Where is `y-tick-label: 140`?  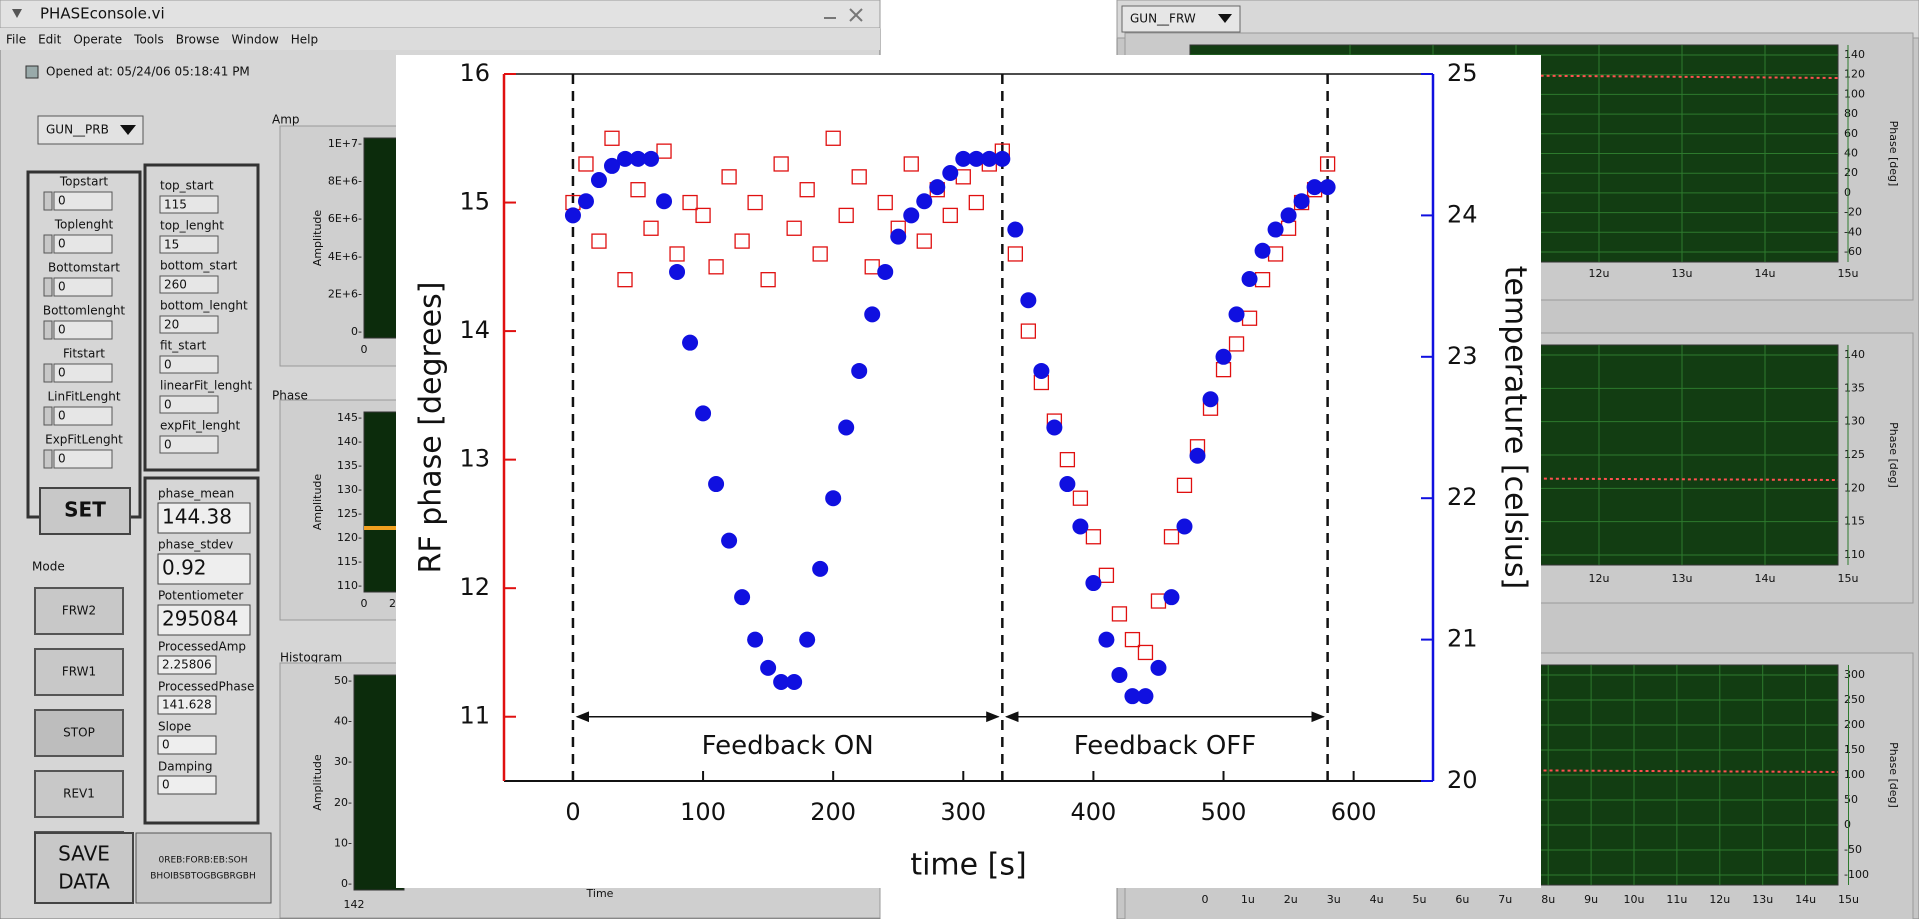 y-tick-label: 140 is located at coordinates (1854, 54).